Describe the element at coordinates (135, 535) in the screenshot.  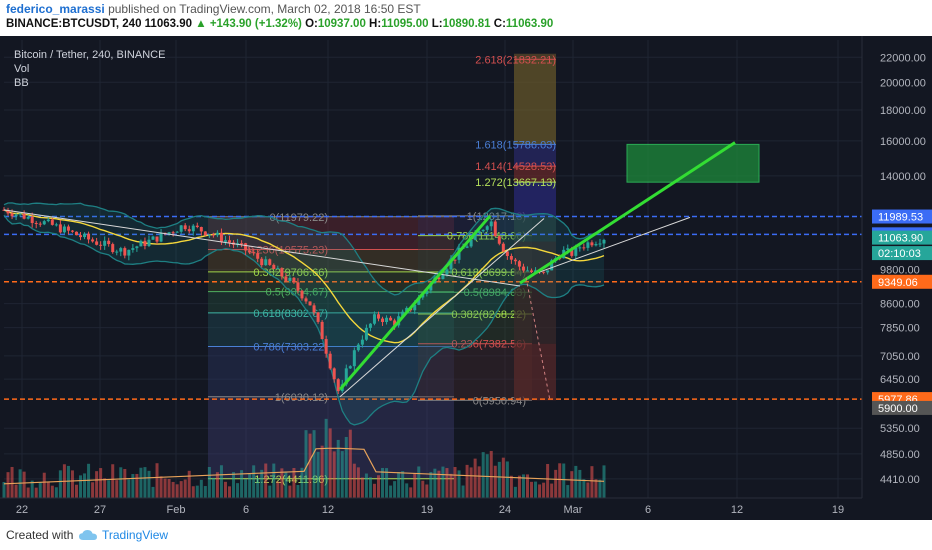
I see `tradingview-link: TradingView` at that location.